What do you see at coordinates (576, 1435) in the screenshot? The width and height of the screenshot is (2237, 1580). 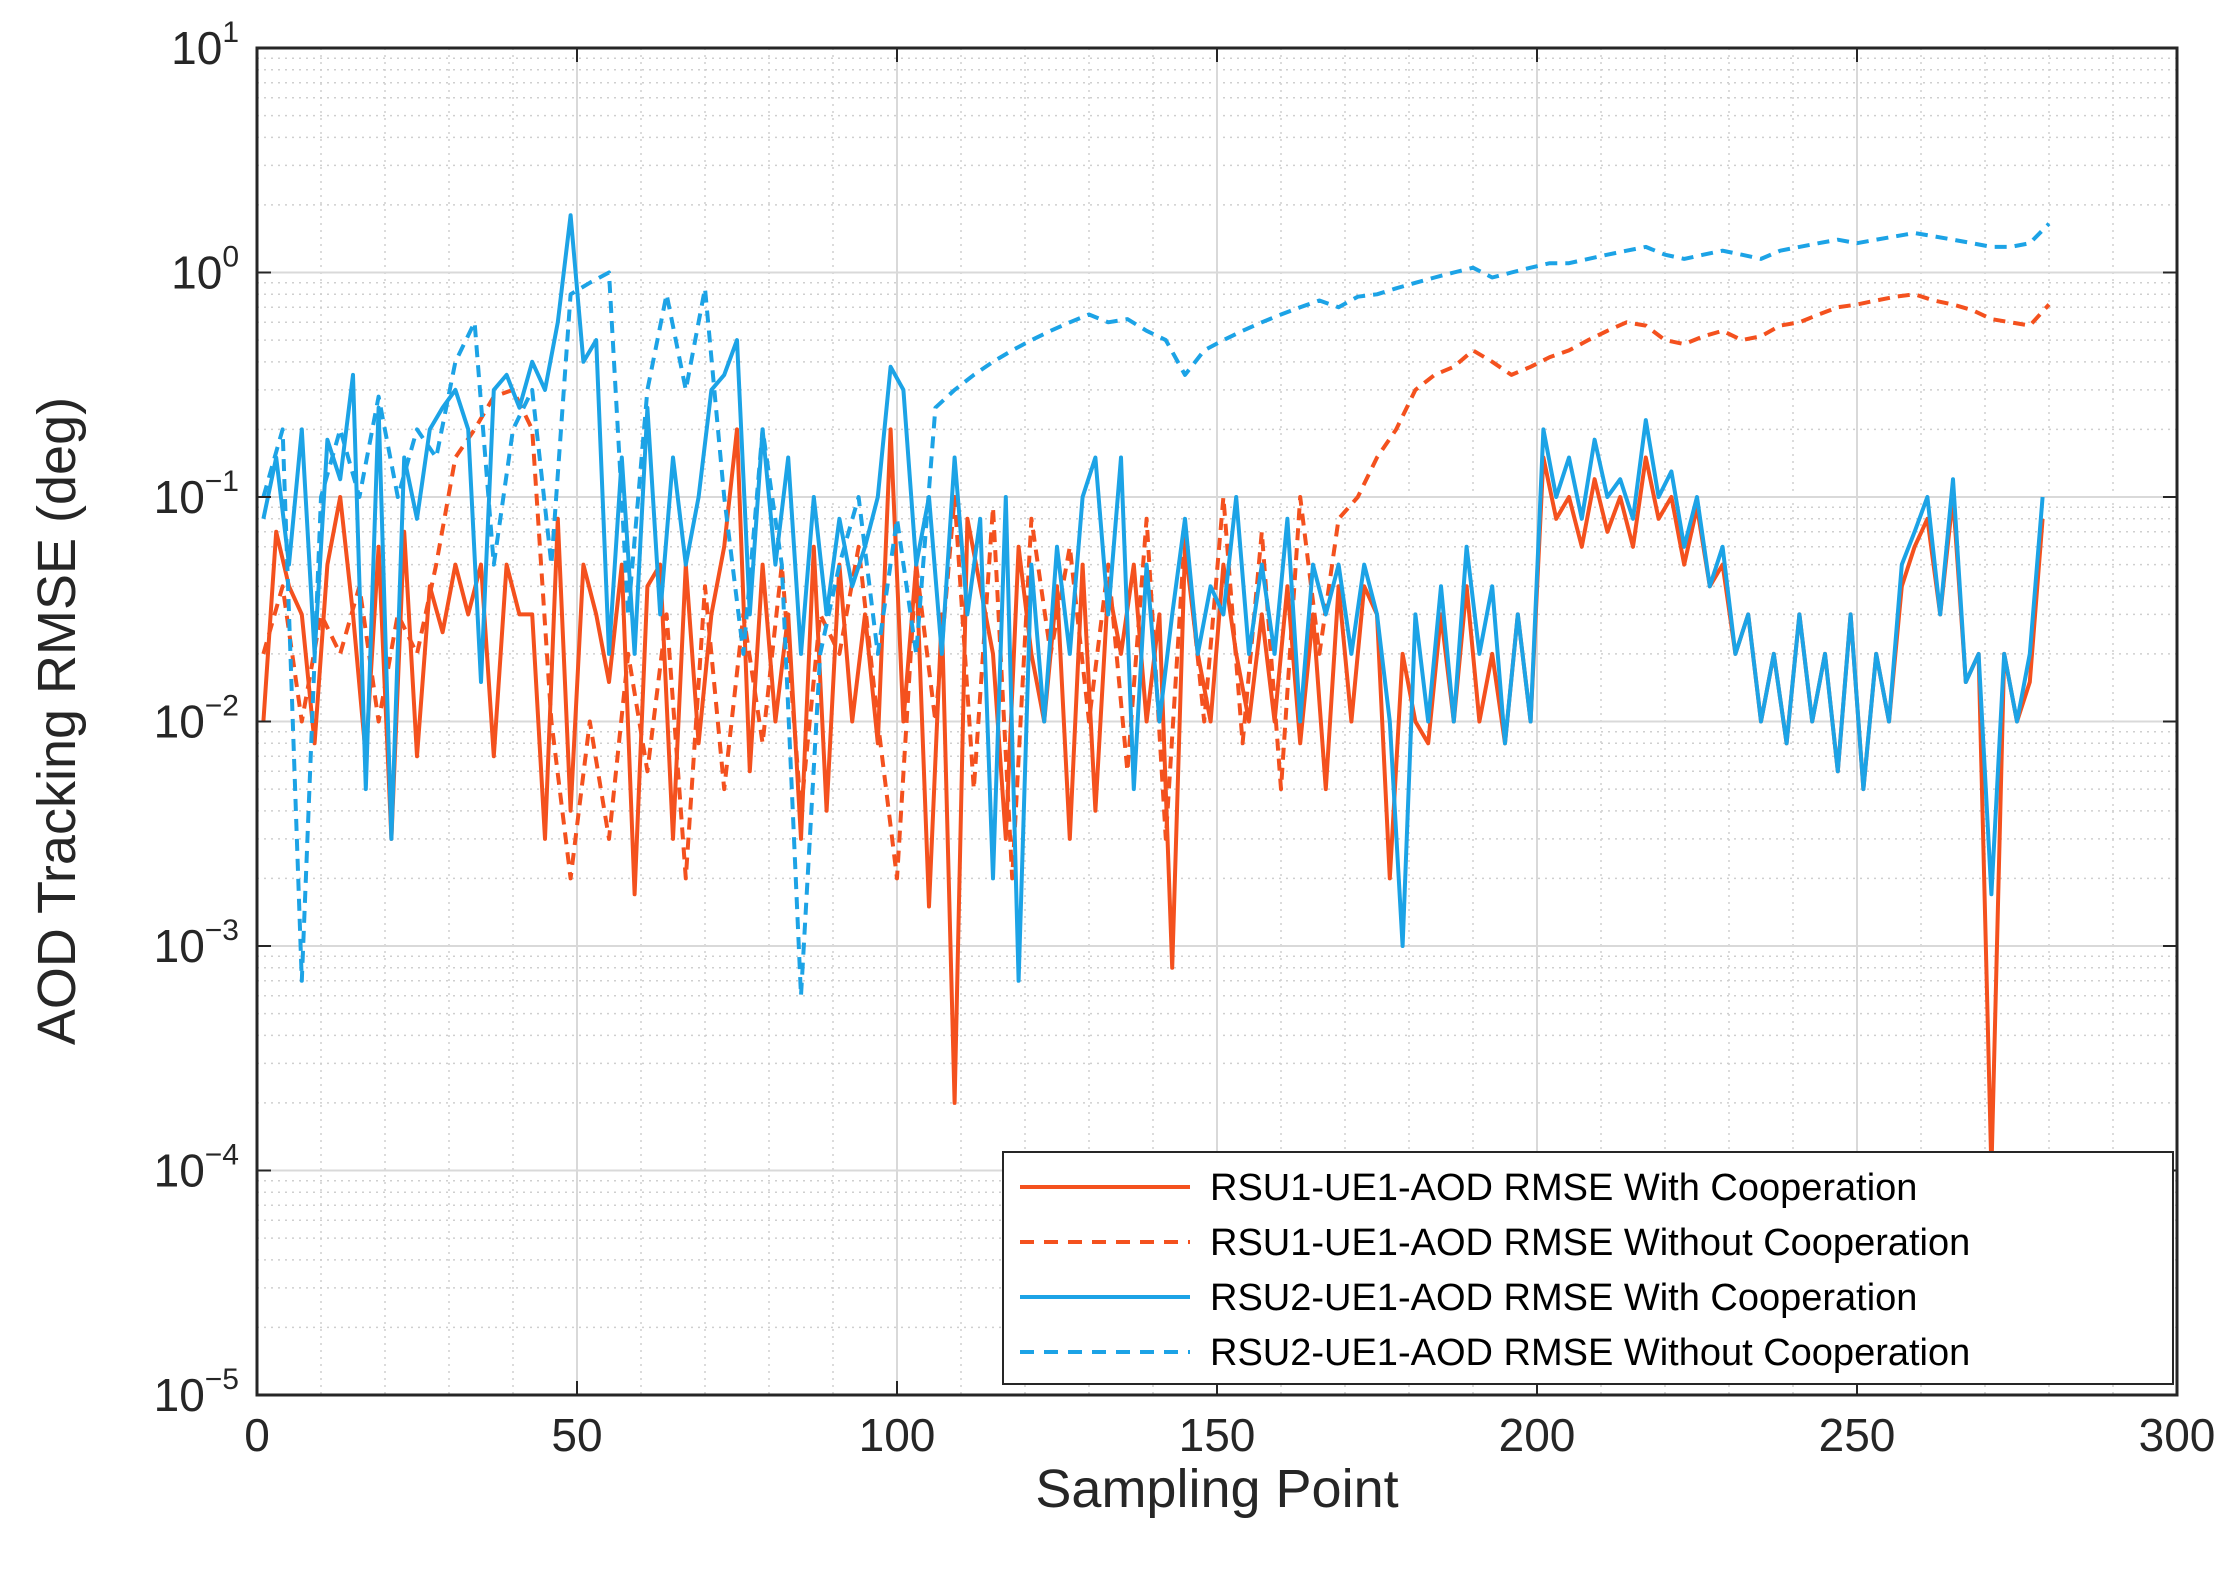 I see `x-tick-label: 50` at bounding box center [576, 1435].